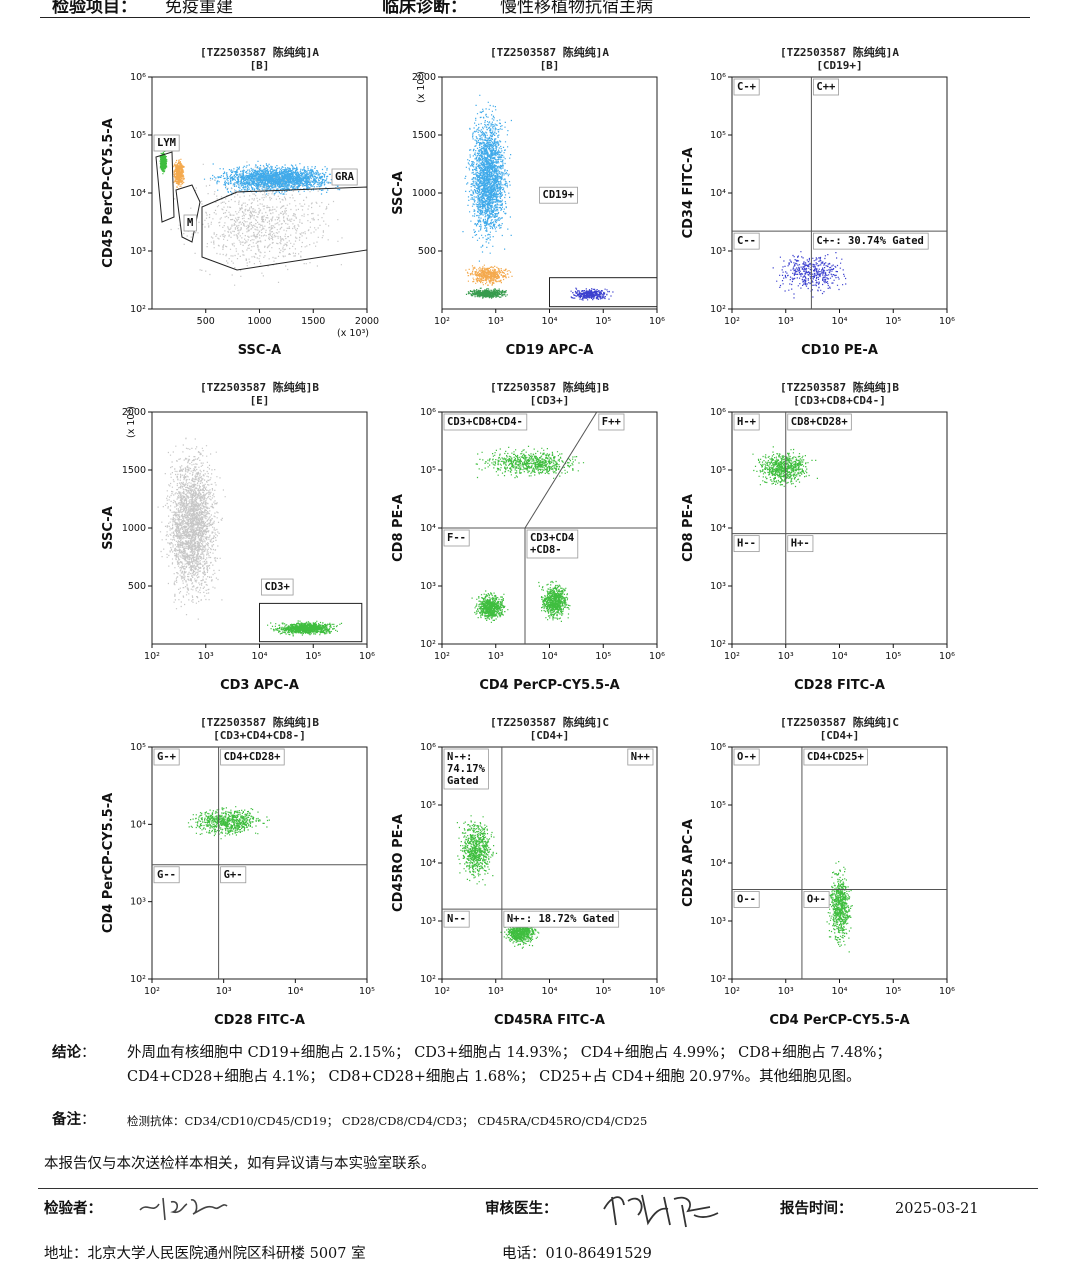 This screenshot has height=1282, width=1072. I want to click on quadrant-gates: H-+ CD8+CD28+ H-- H+-, so click(839, 528).